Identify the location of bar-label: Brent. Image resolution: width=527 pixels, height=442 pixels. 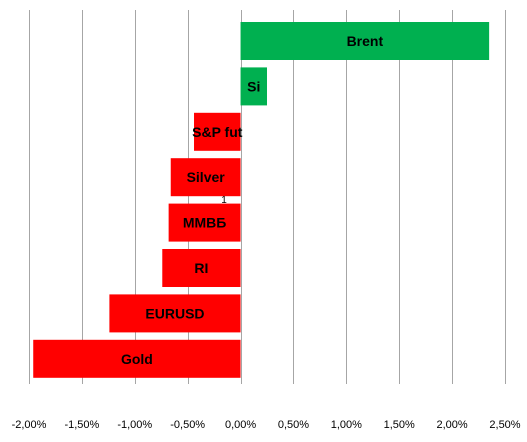
(365, 41).